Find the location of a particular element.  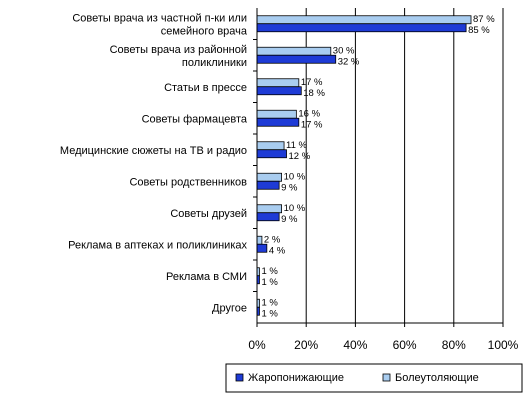

value-label-series-1: 85 % is located at coordinates (479, 30).